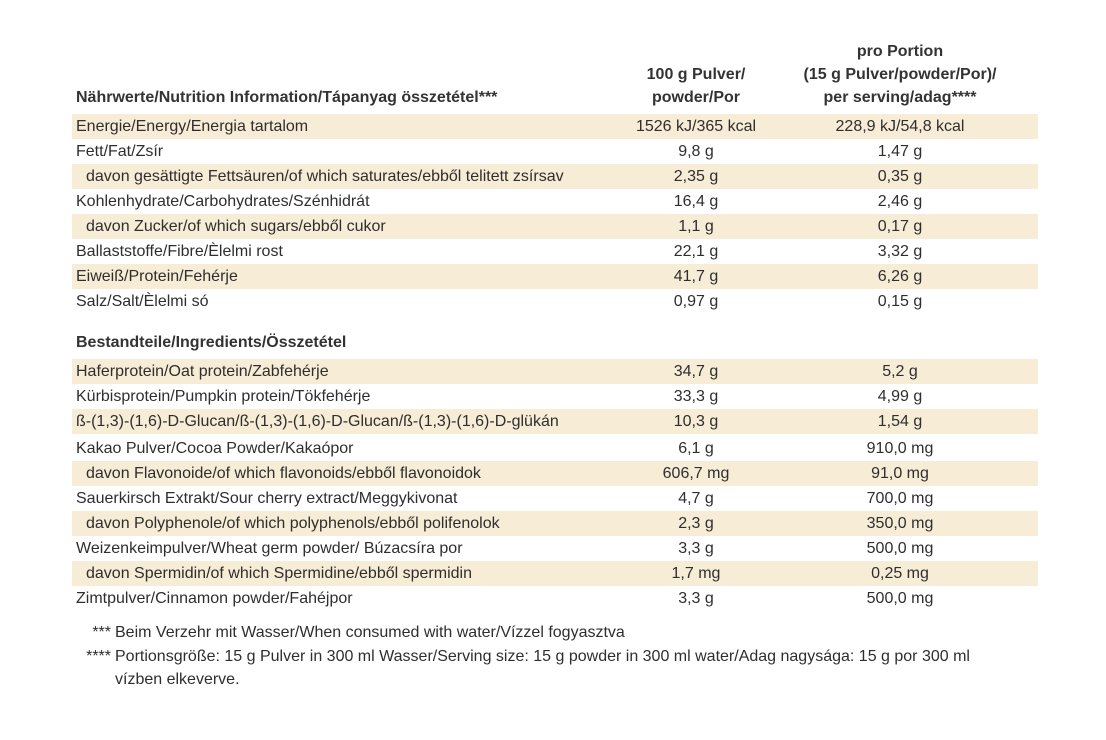 The image size is (1106, 740). Describe the element at coordinates (900, 301) in the screenshot. I see `value-per-serving: 0,15 g` at that location.